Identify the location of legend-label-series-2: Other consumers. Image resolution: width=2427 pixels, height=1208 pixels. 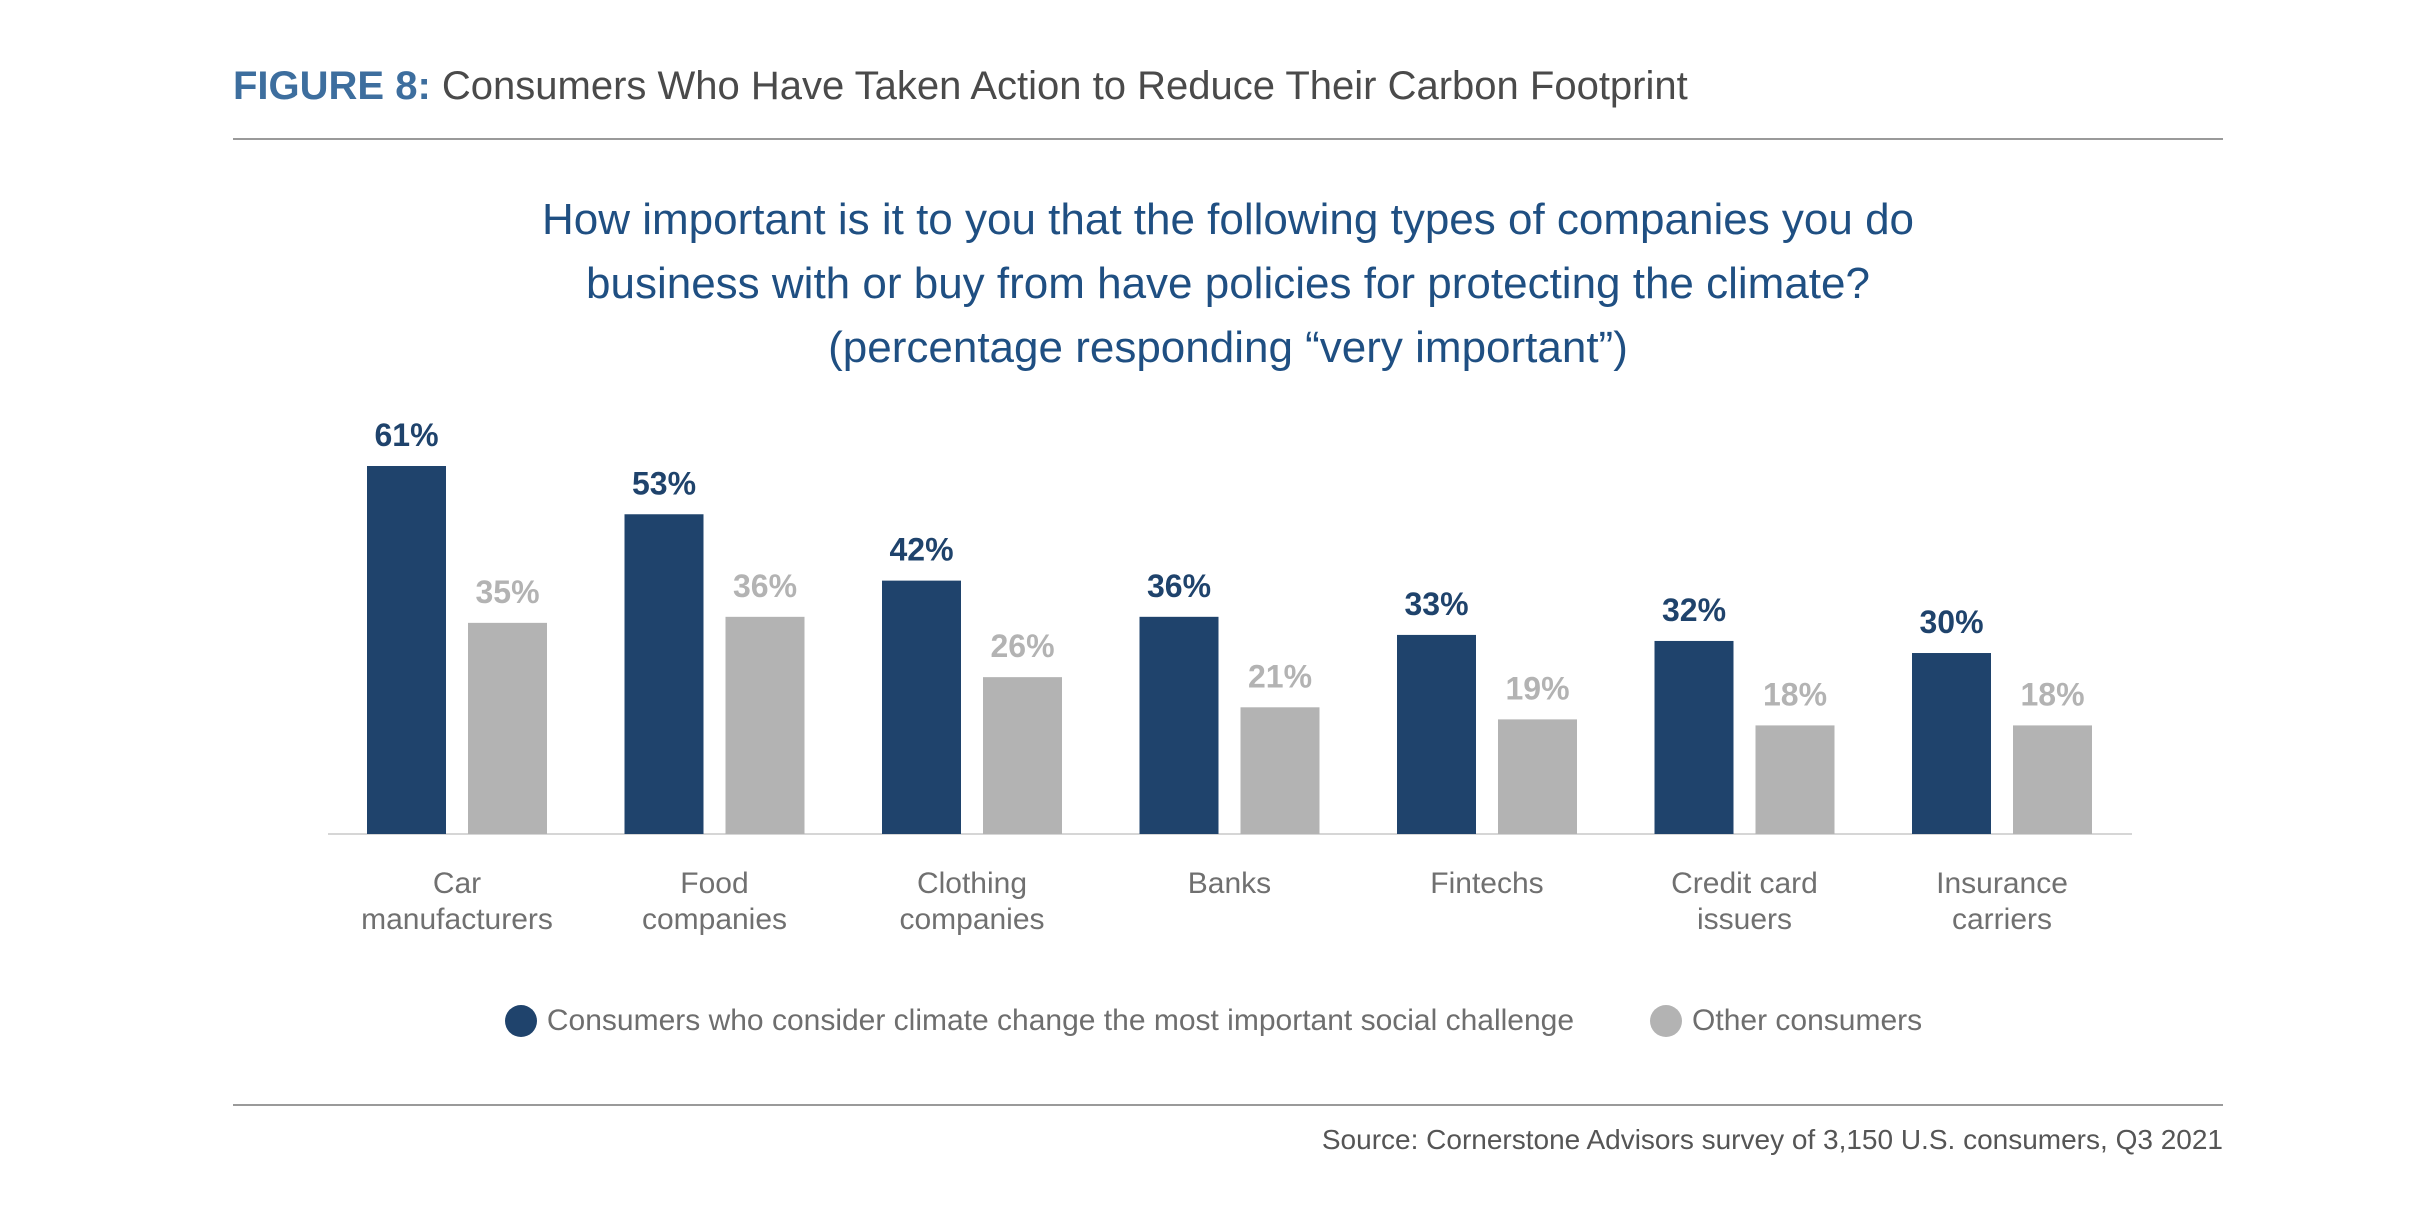
(1807, 1020).